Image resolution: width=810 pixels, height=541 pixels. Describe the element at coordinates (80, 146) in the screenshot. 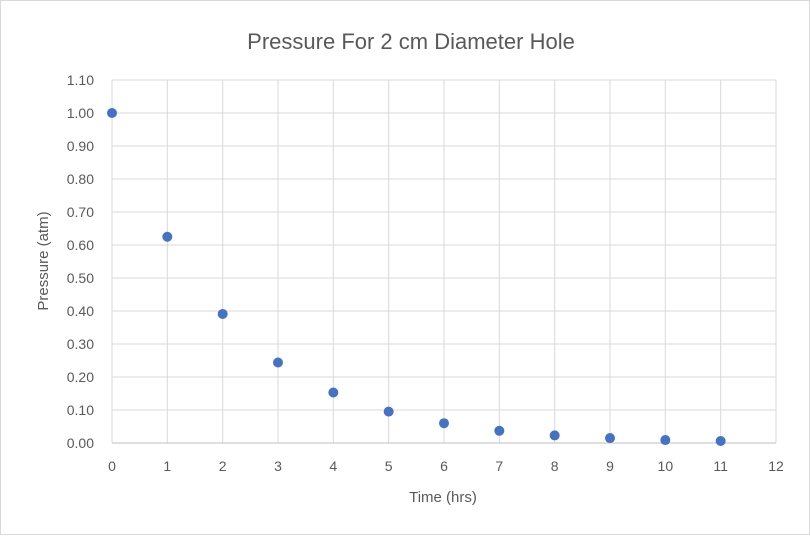

I see `y-tick-label: 0.90` at that location.